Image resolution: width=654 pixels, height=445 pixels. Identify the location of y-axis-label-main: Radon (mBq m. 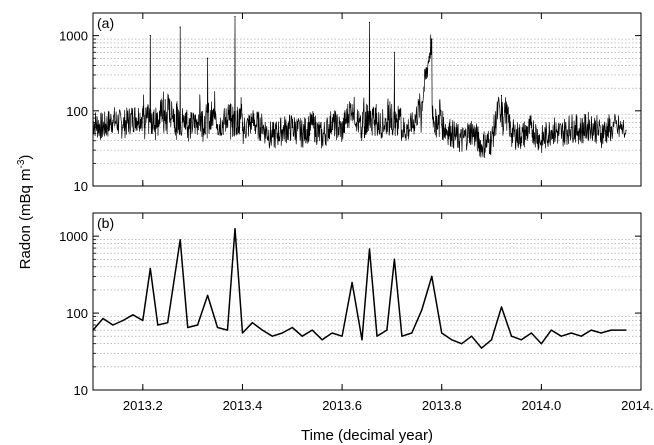
(25, 219).